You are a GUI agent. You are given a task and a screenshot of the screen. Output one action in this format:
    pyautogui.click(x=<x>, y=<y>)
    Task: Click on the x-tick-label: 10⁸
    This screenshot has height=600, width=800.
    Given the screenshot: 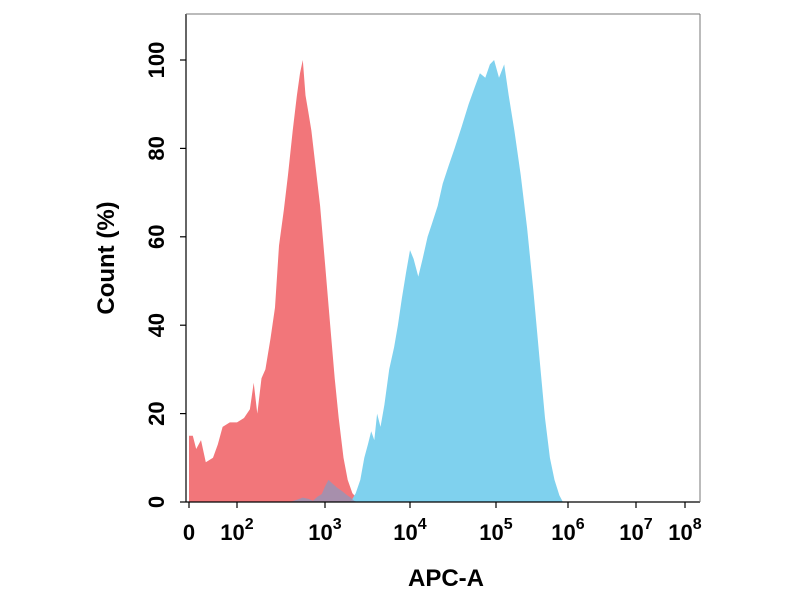 What is the action you would take?
    pyautogui.click(x=684, y=530)
    